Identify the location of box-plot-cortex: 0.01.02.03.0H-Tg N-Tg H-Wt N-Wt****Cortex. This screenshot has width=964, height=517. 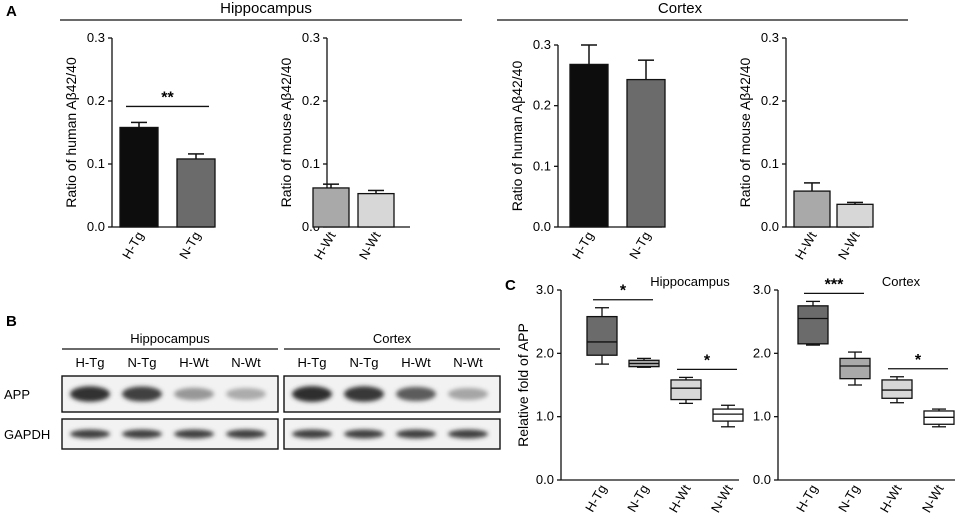
(854, 394).